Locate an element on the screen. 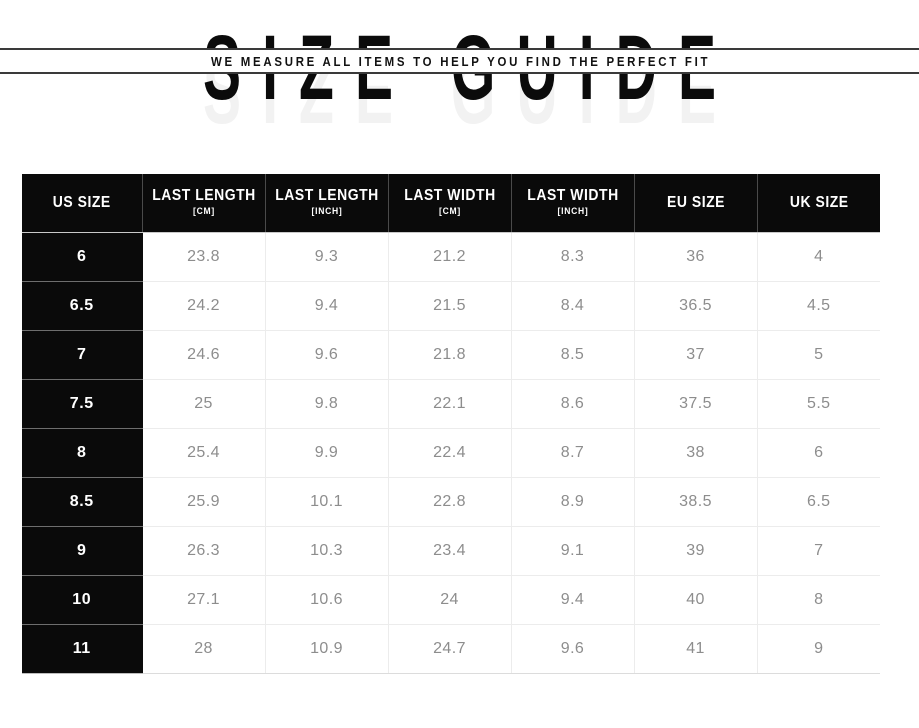  cell-us-size: 10 is located at coordinates (82, 600).